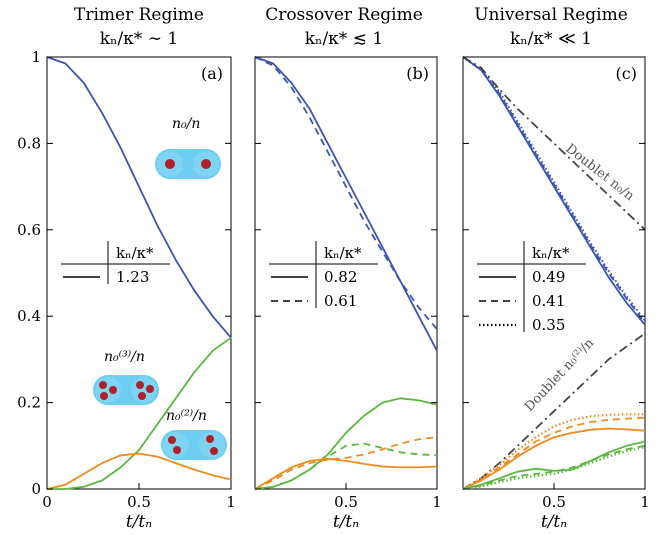 Image resolution: width=670 pixels, height=535 pixels. I want to click on legend-entry-label: 0.41, so click(548, 301).